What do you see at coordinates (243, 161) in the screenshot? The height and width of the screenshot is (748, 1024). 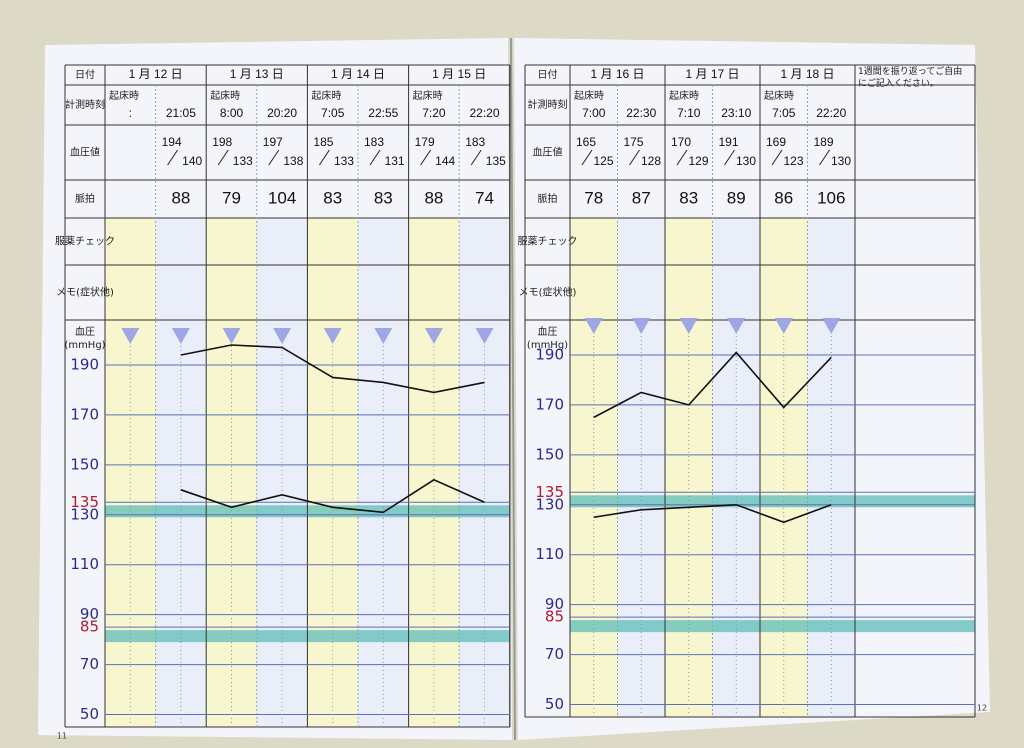 I see `diastolic: 133` at bounding box center [243, 161].